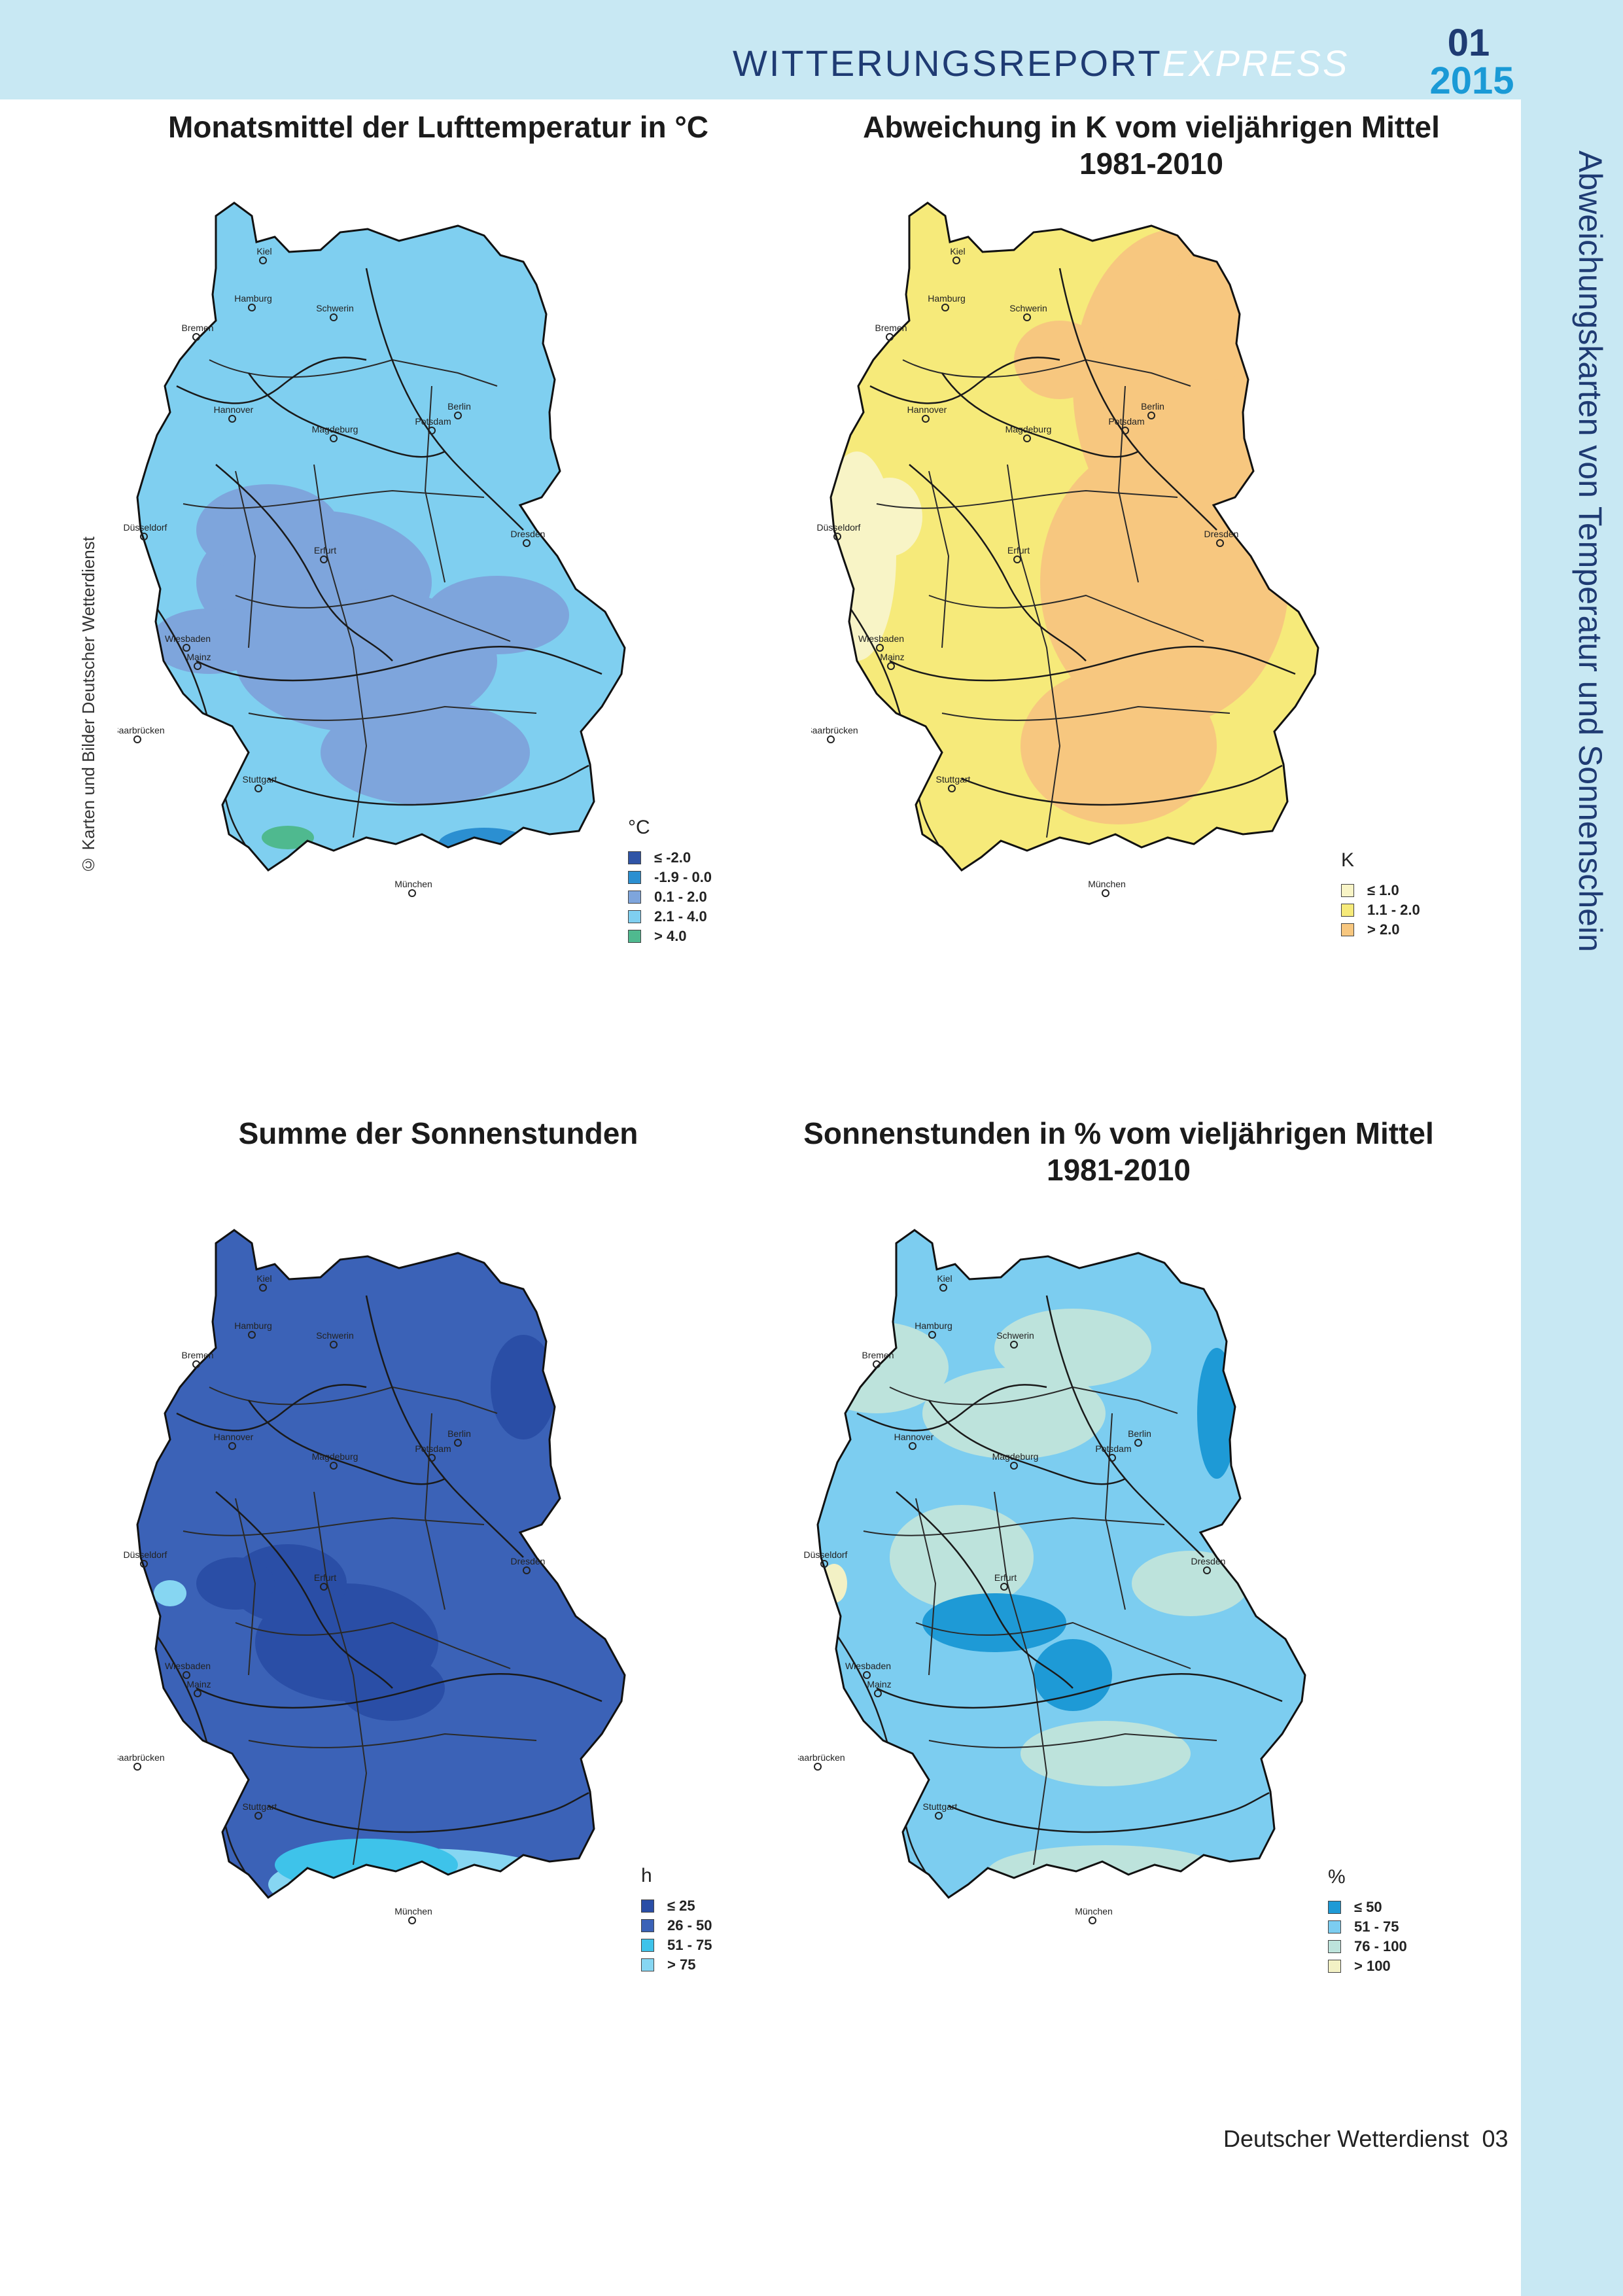  I want to click on legend-item: > 4.0, so click(670, 936).